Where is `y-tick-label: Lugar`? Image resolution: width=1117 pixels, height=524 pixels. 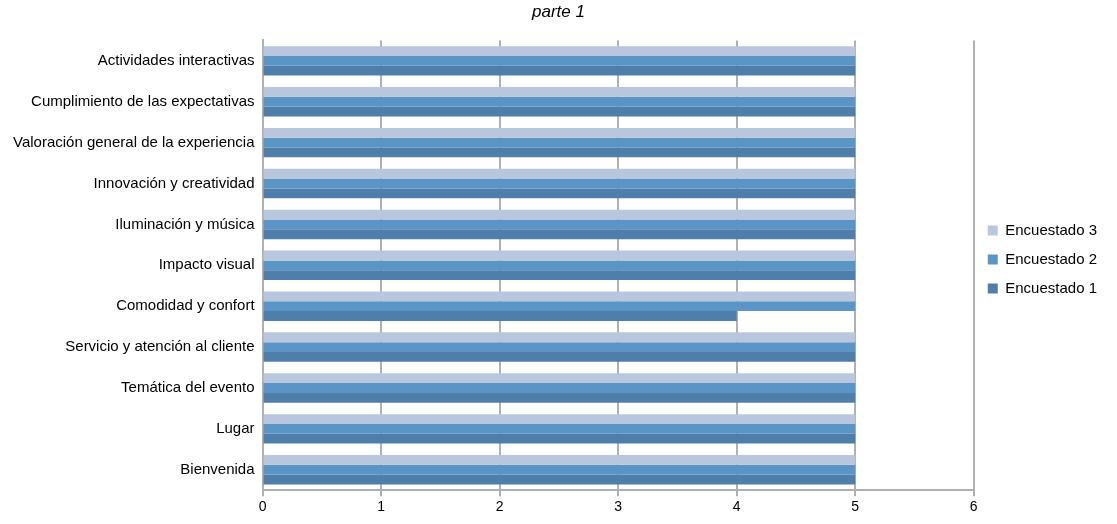 y-tick-label: Lugar is located at coordinates (235, 427).